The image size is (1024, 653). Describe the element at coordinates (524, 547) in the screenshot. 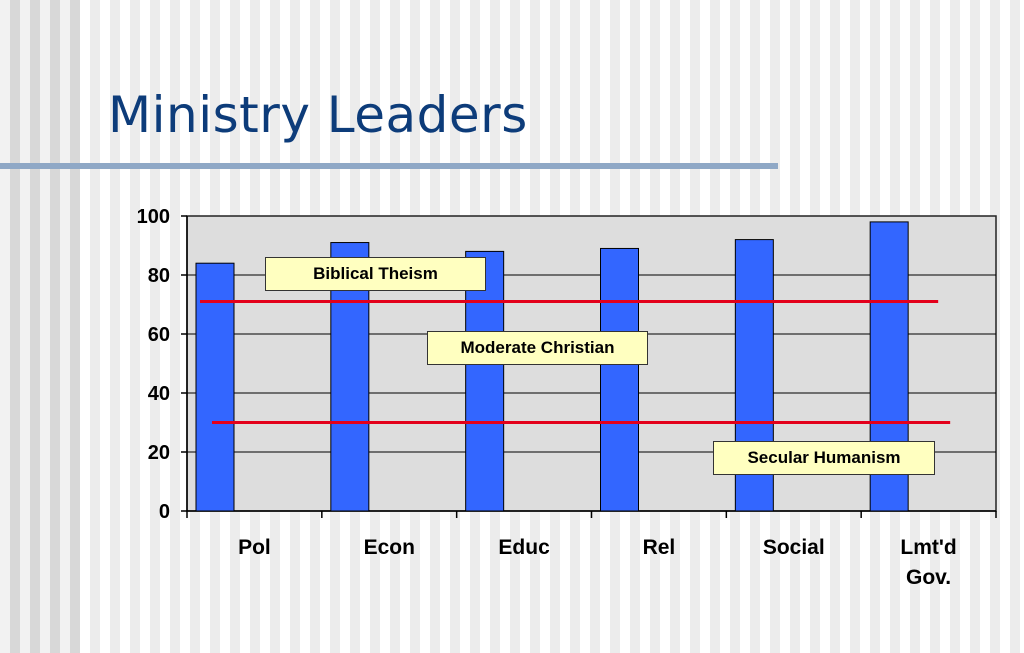

I see `x-tick-label: Educ` at that location.